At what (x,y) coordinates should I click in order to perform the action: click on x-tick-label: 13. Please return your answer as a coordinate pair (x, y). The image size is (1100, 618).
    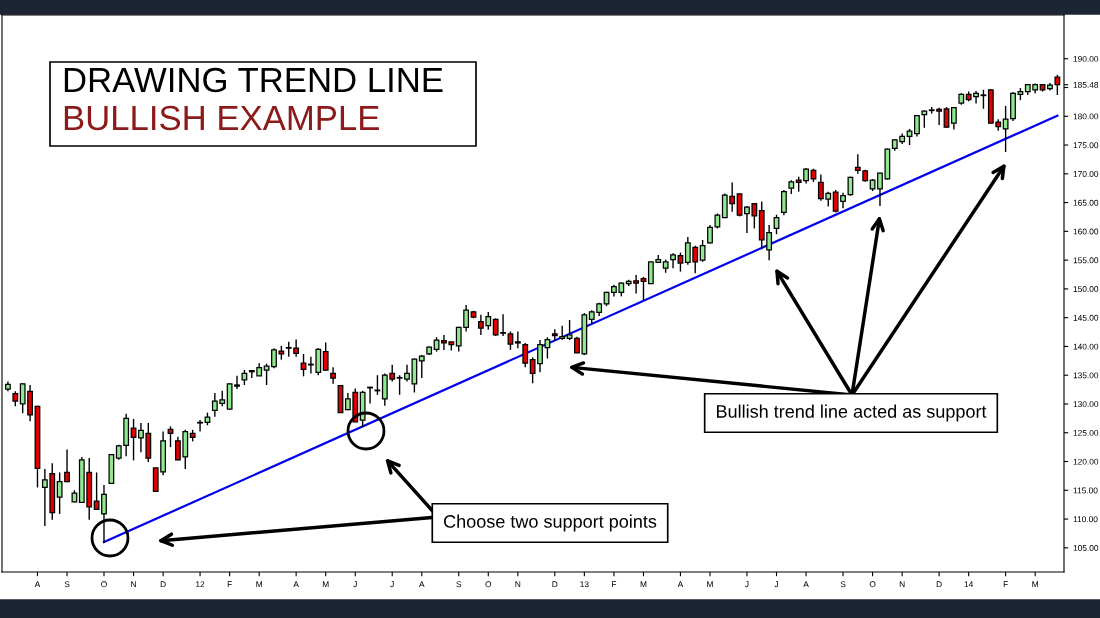
    Looking at the image, I should click on (584, 584).